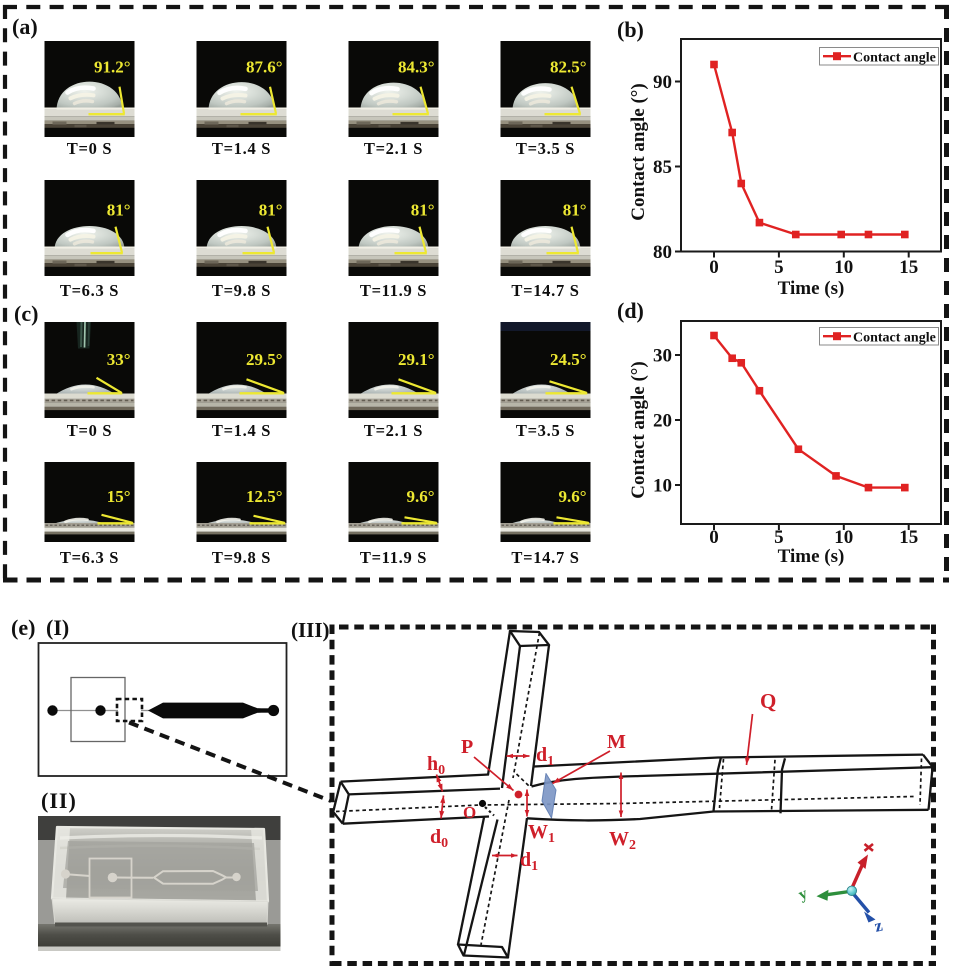  I want to click on svg-text: 15°, so click(119, 496).